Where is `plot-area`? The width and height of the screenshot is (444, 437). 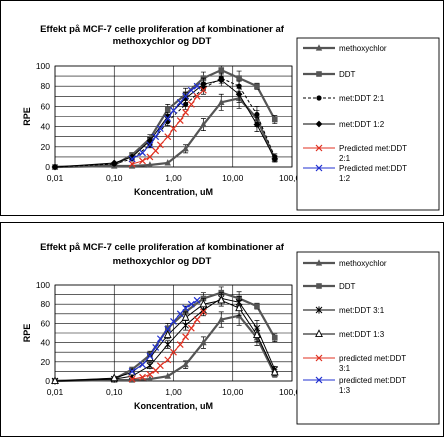
plot-area is located at coordinates (173, 333).